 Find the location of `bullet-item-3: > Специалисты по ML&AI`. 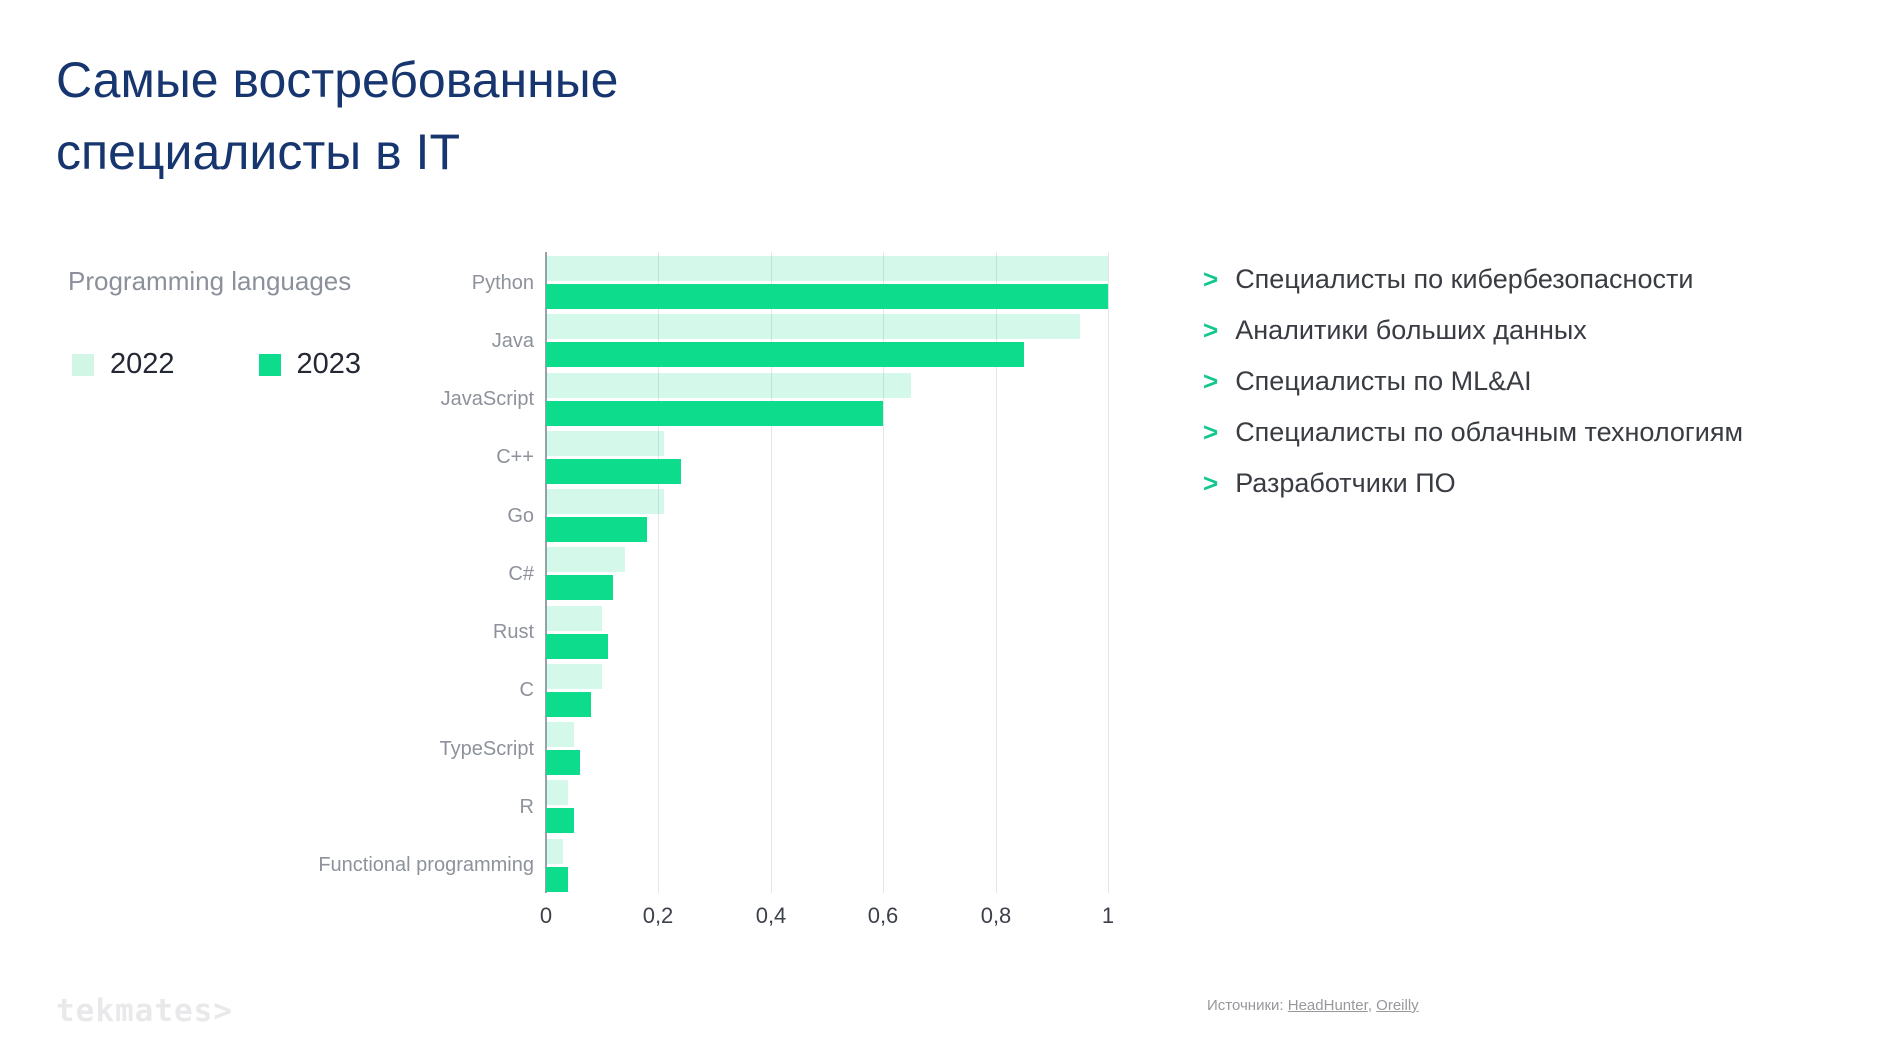

bullet-item-3: > Специалисты по ML&AI is located at coordinates (1473, 381).